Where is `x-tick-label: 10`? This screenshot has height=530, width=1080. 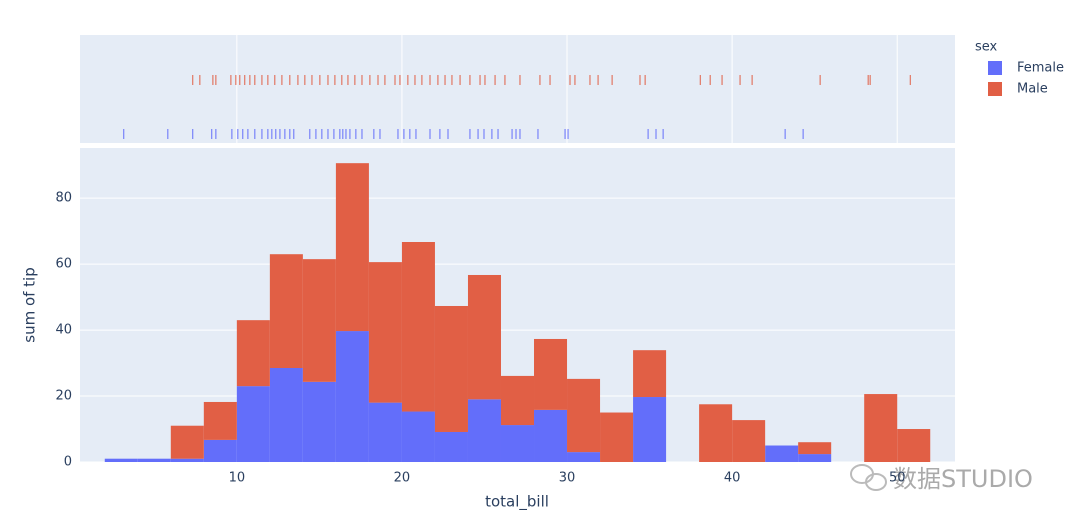
x-tick-label: 10 is located at coordinates (237, 478).